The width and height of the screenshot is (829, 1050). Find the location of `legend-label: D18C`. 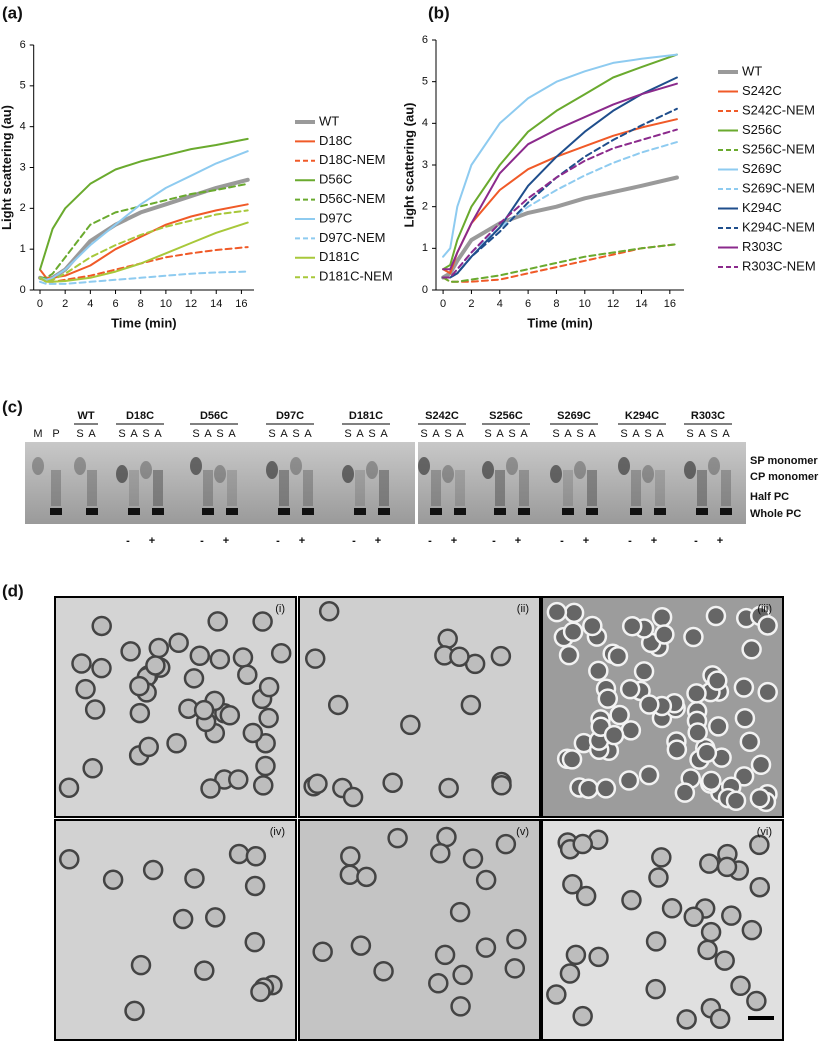

legend-label: D18C is located at coordinates (335, 140).